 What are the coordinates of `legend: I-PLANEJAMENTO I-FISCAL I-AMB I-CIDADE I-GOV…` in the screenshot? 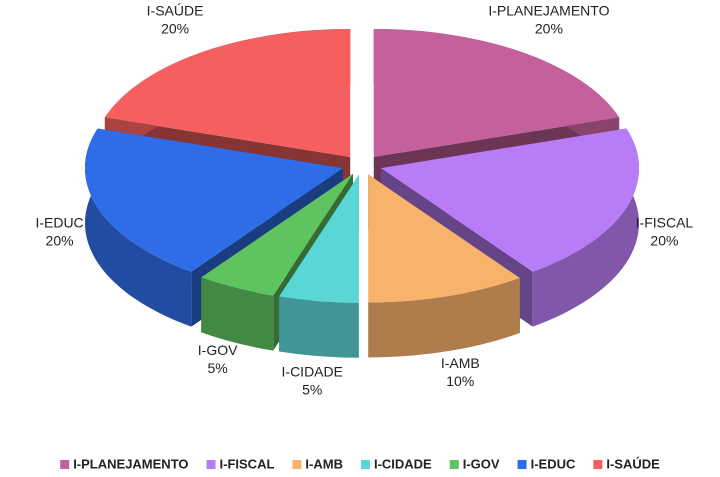 It's located at (360, 463).